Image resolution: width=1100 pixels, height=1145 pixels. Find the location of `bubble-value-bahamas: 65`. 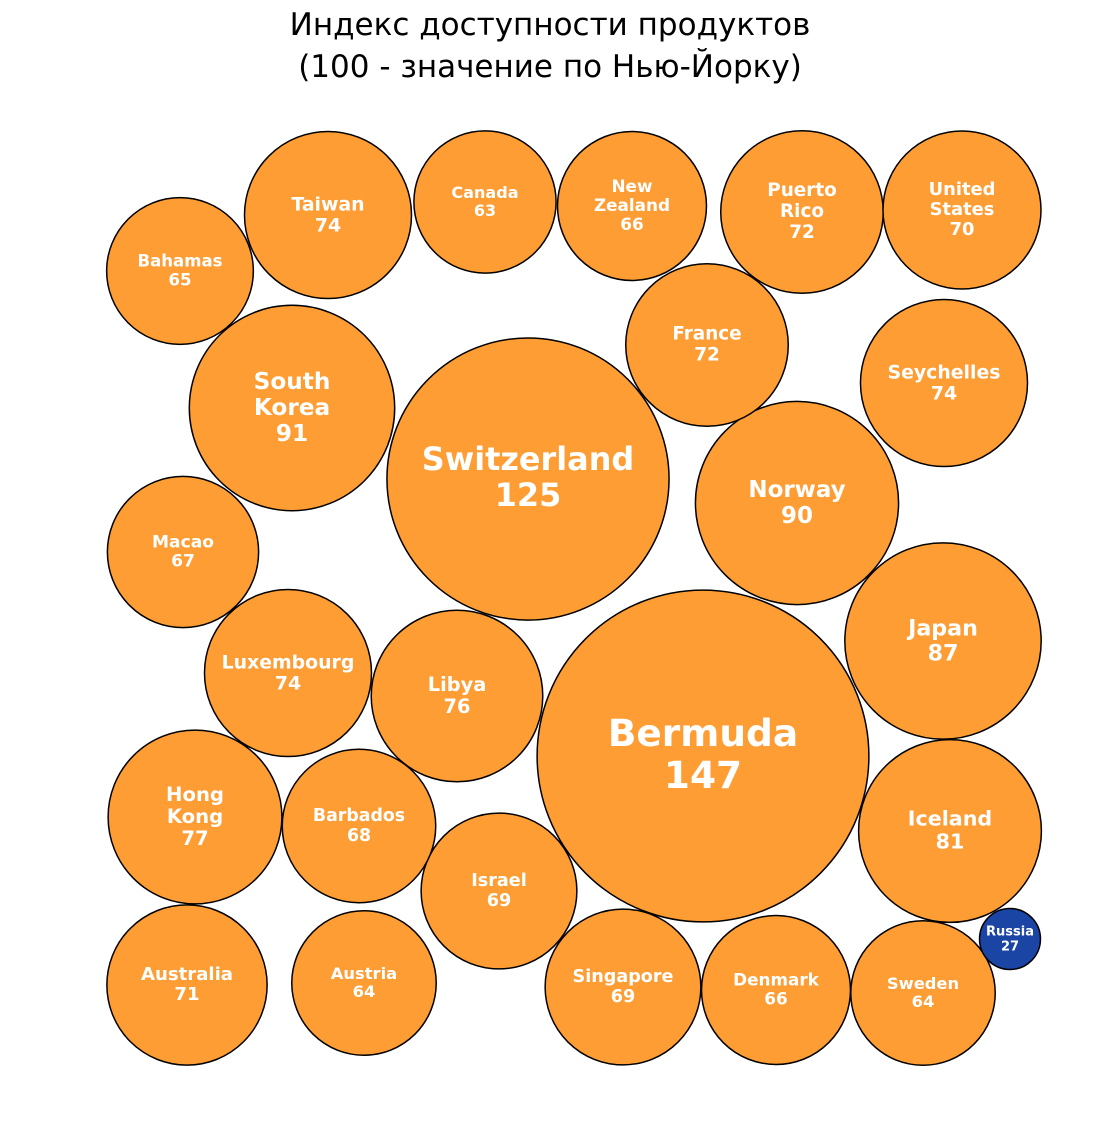

bubble-value-bahamas: 65 is located at coordinates (179, 279).